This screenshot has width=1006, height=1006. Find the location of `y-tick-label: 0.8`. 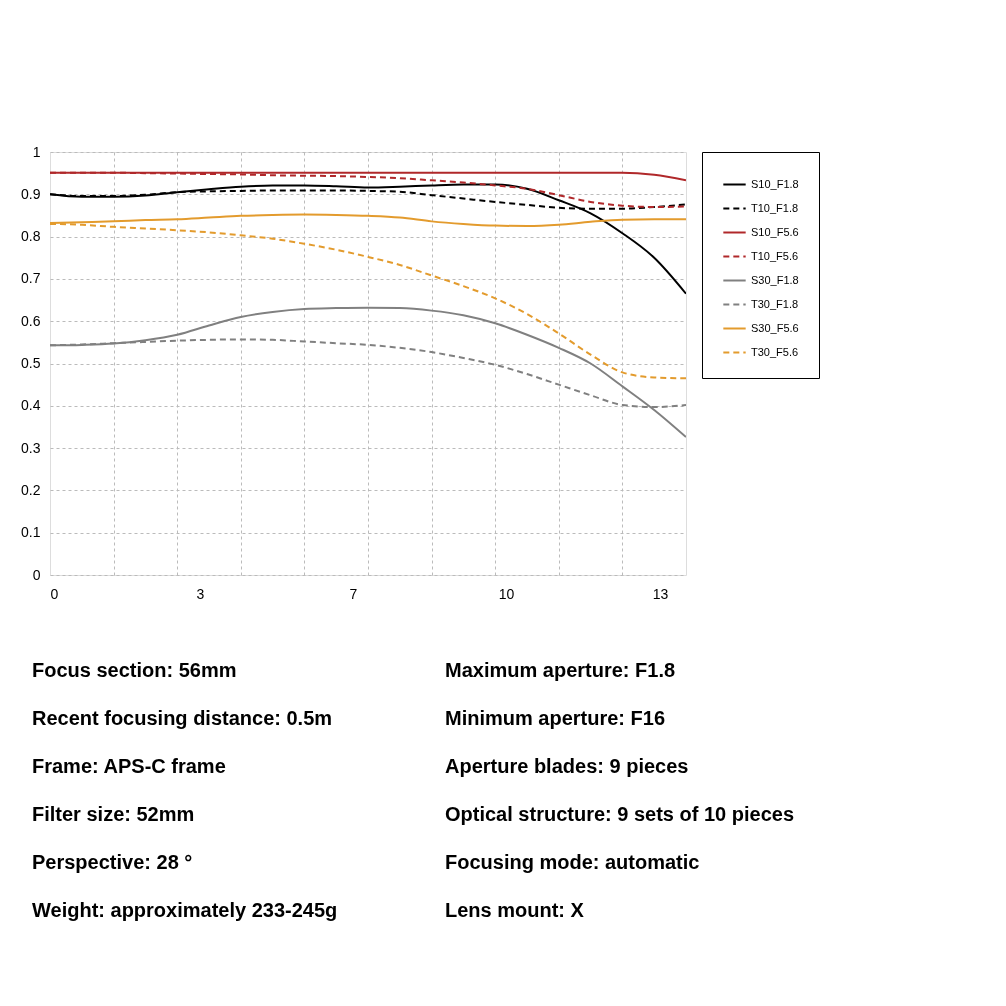

y-tick-label: 0.8 is located at coordinates (31, 236).